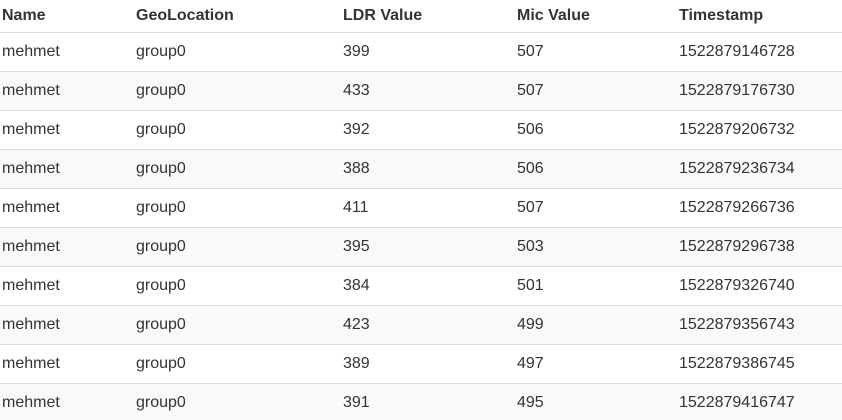 The image size is (842, 420). I want to click on table-row: mehmet group0 411 507 1522879266736, so click(421, 208).